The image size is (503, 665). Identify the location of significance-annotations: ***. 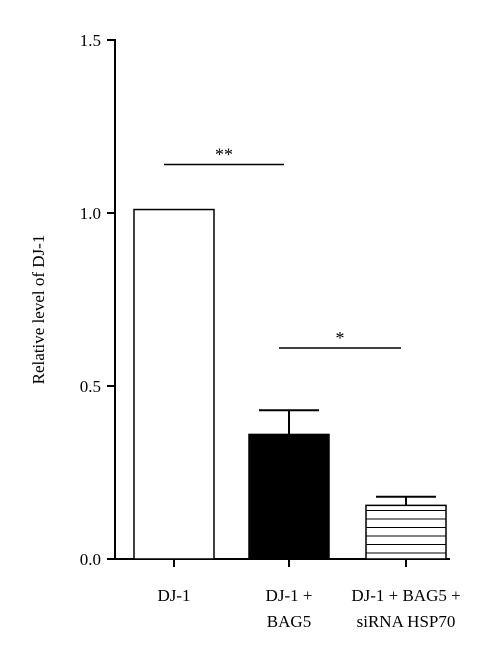
(282, 247).